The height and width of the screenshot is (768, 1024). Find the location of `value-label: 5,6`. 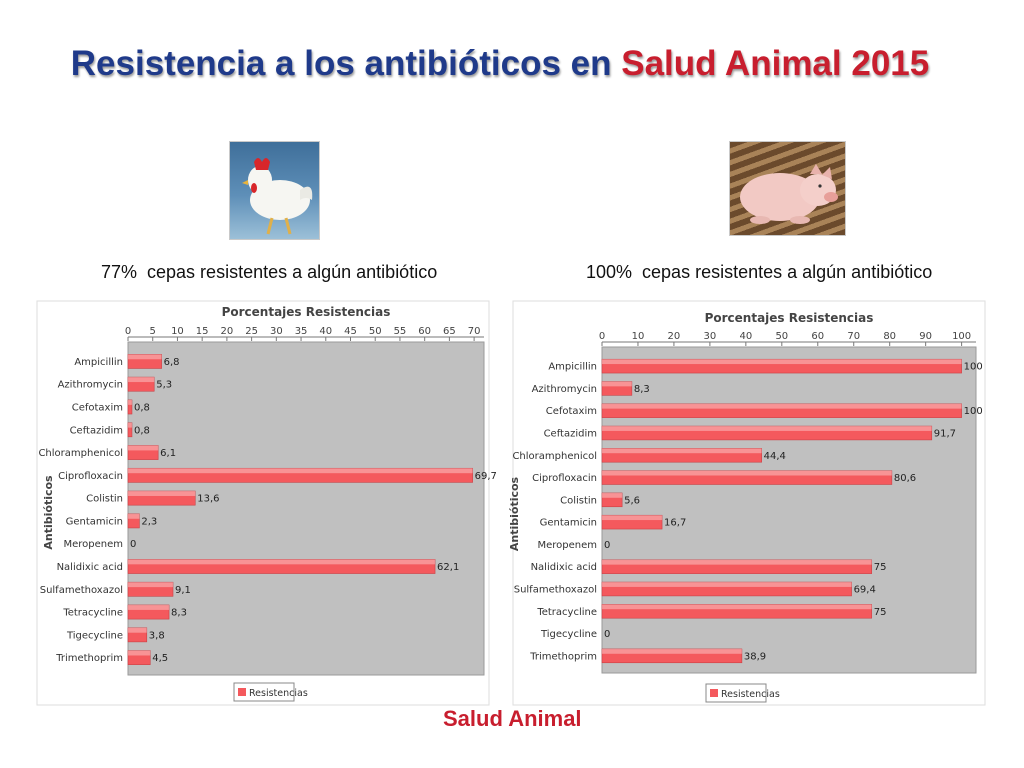

value-label: 5,6 is located at coordinates (632, 500).